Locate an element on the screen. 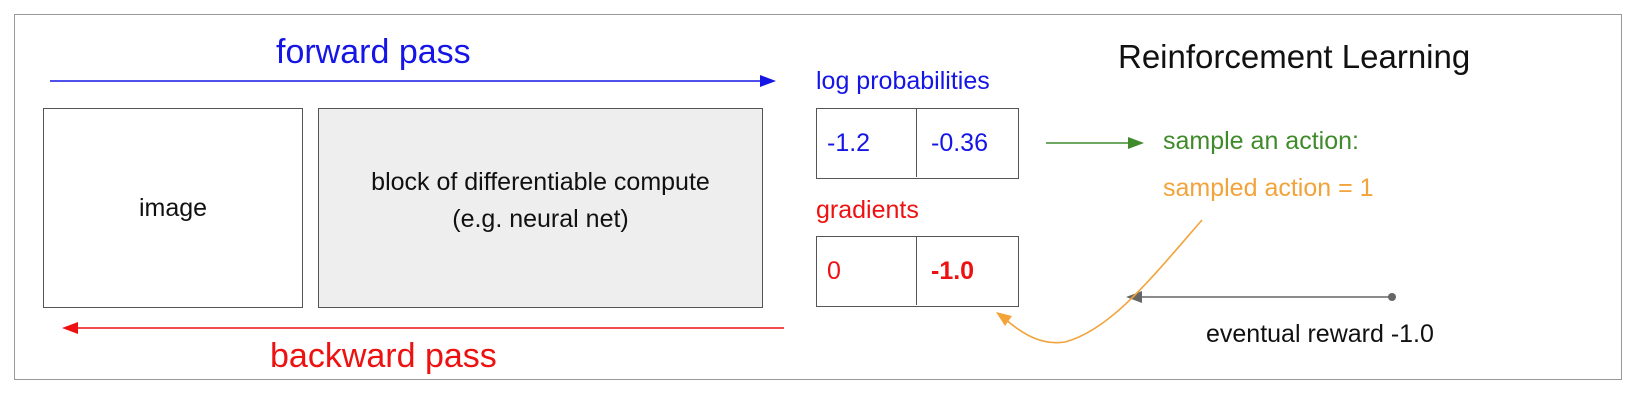  log-prob-value-1: -0.36 is located at coordinates (959, 142).